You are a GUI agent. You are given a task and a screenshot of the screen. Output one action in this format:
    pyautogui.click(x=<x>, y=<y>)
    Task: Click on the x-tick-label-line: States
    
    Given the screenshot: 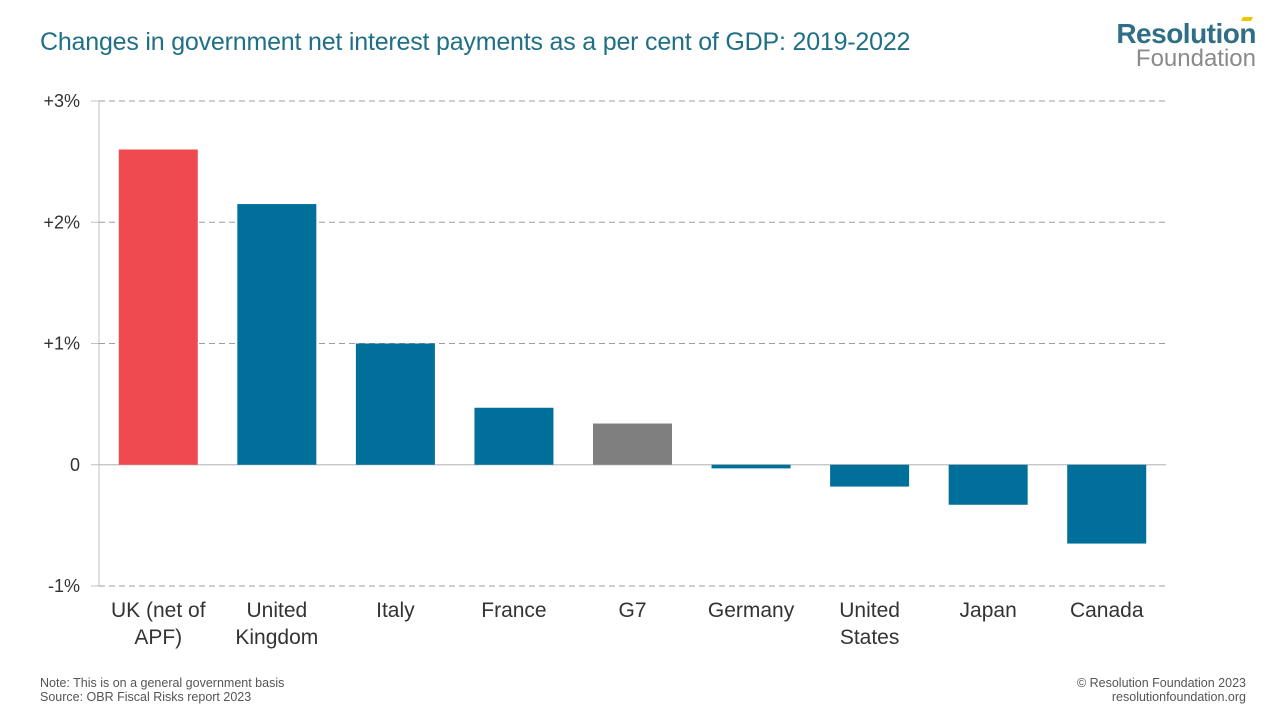 What is the action you would take?
    pyautogui.click(x=870, y=637)
    